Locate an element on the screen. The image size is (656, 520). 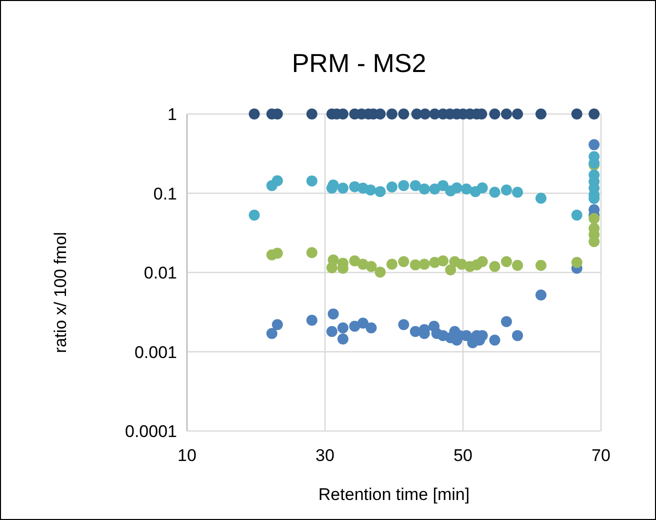
y-tick-label: 1 is located at coordinates (172, 114).